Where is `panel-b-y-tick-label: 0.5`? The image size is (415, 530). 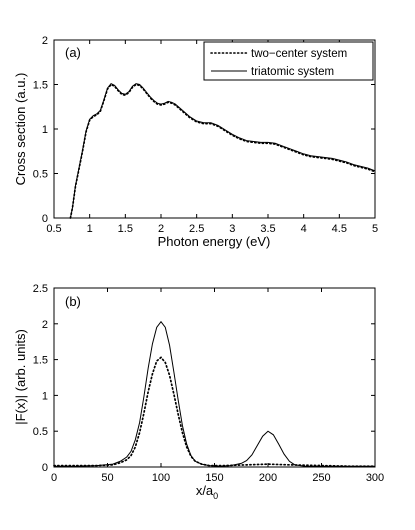
panel-b-y-tick-label: 0.5 is located at coordinates (40, 432).